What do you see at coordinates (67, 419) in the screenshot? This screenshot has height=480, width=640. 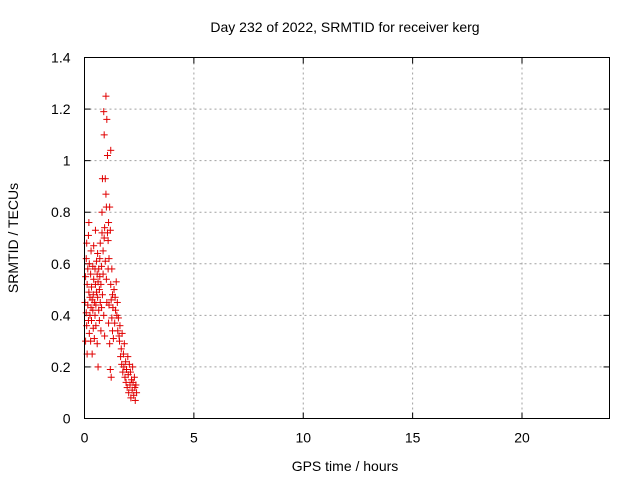 I see `y-tick-label: 0` at bounding box center [67, 419].